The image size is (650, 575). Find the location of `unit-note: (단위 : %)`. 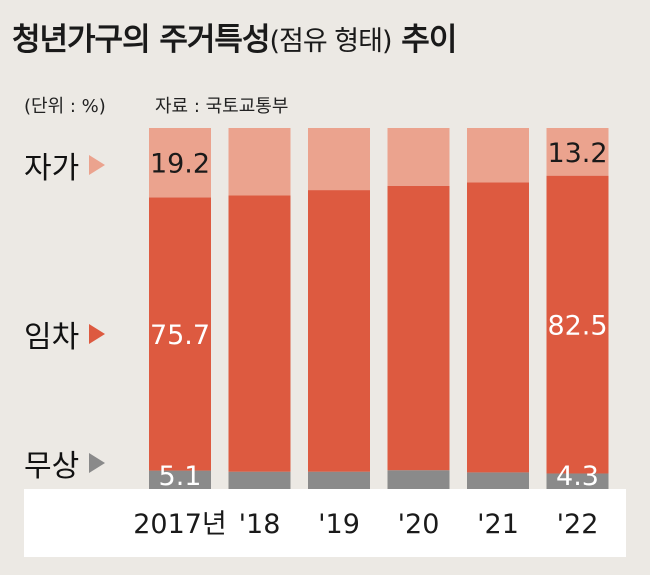

unit-note: (단위 : %) is located at coordinates (65, 106).